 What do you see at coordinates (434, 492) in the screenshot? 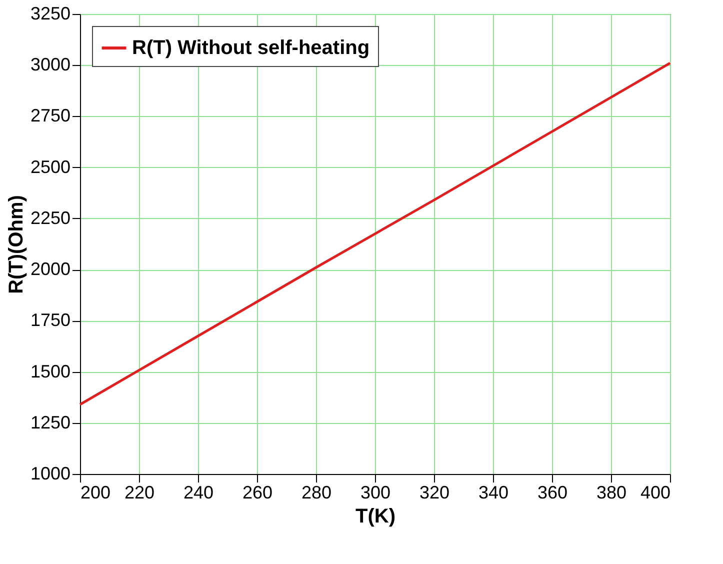
I see `x-tick-label: 320` at bounding box center [434, 492].